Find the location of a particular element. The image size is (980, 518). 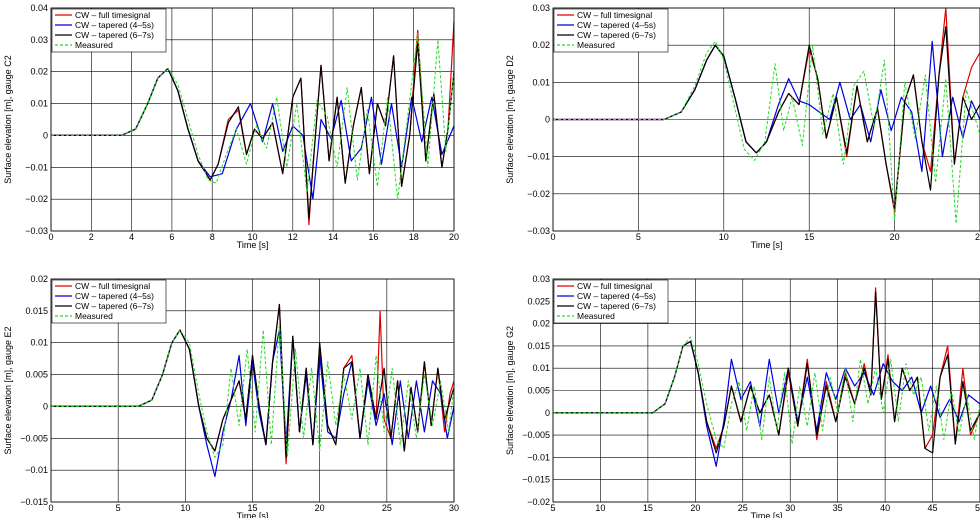

x-tick-label: 45 is located at coordinates (933, 508).